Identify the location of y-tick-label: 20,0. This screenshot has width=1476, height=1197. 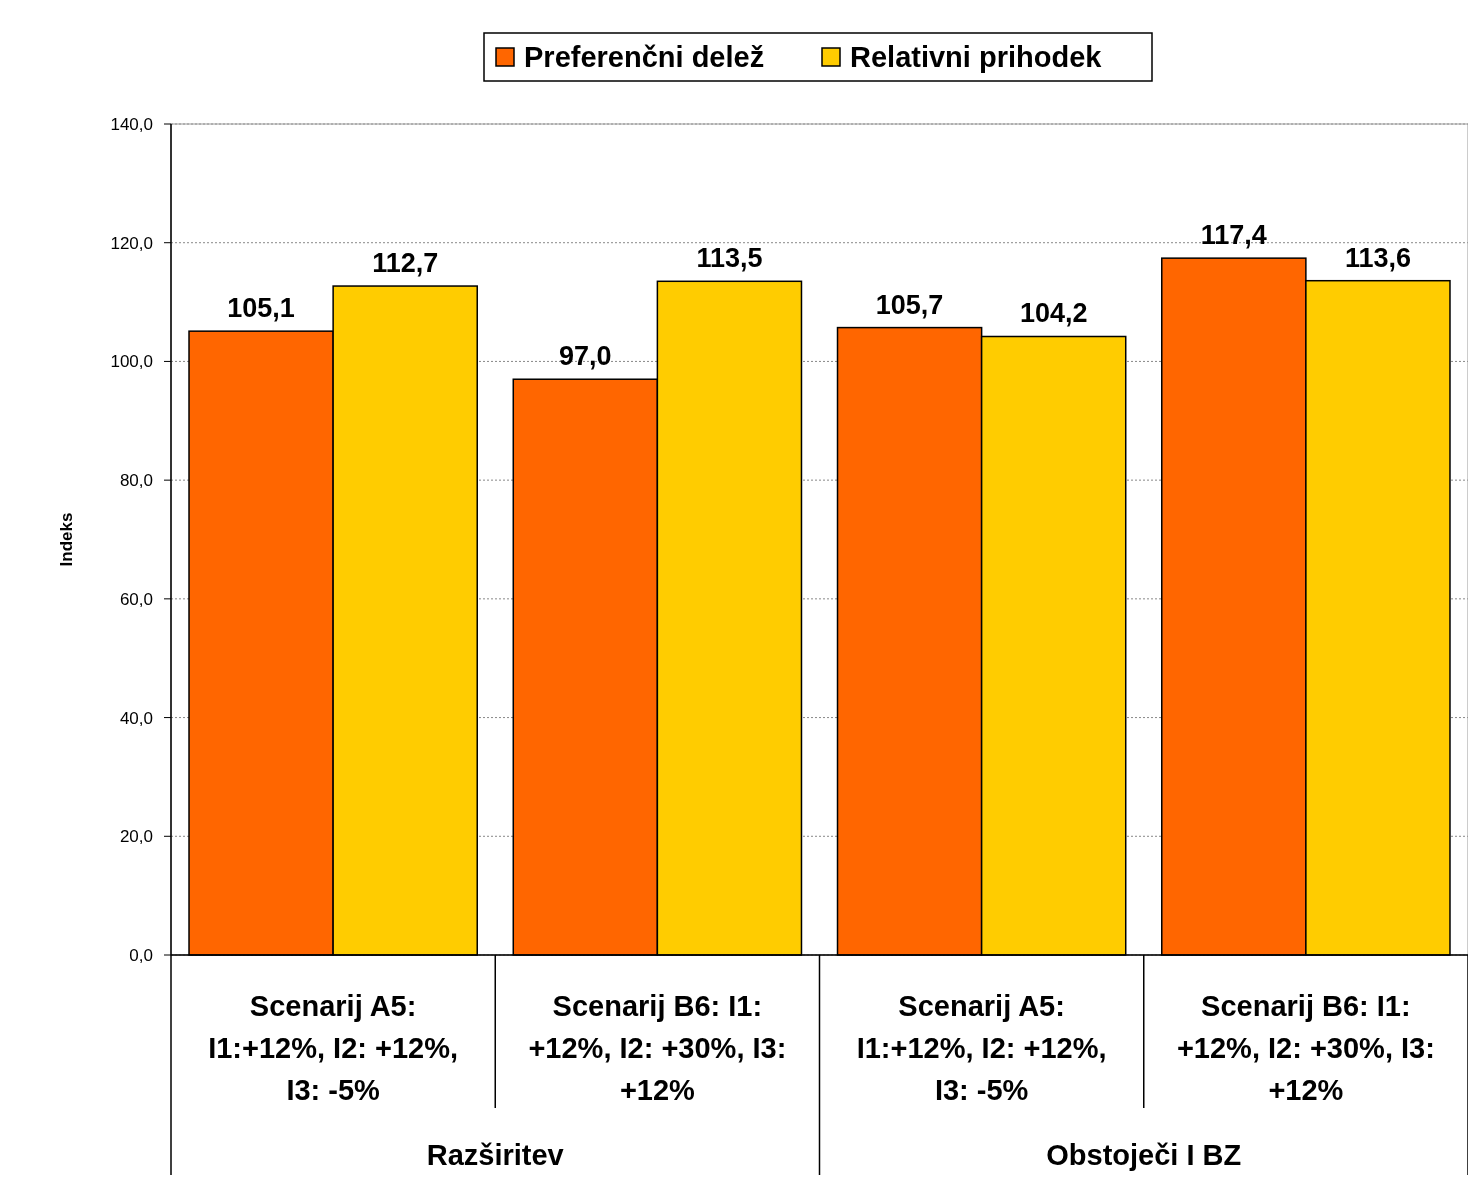
(136, 837).